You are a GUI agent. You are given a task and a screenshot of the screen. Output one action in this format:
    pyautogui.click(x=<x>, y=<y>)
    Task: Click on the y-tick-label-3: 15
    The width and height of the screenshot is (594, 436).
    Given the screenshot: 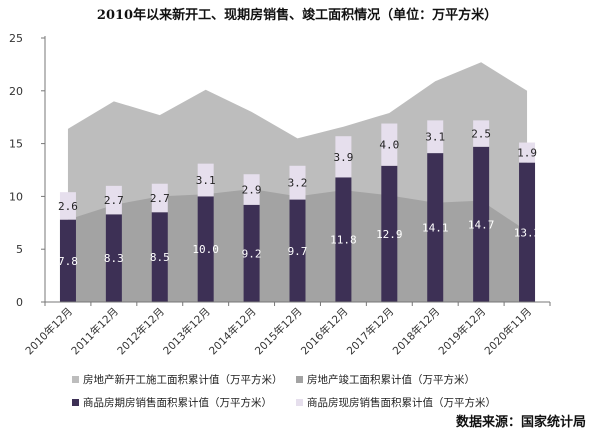 What is the action you would take?
    pyautogui.click(x=16, y=144)
    